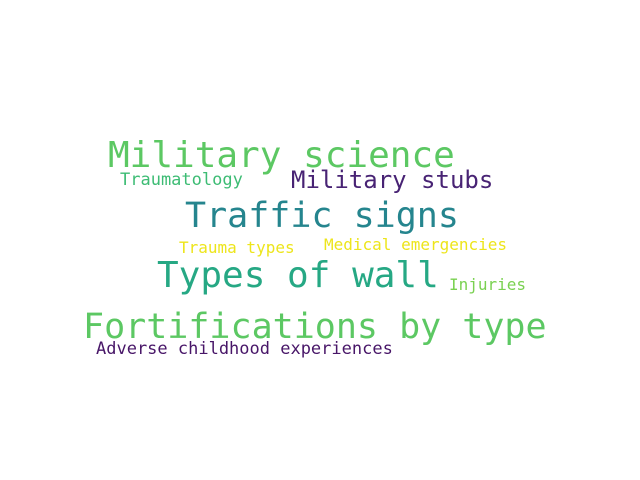 The width and height of the screenshot is (640, 480). I want to click on word-fortifications-by-type: Fortifications by type, so click(315, 327).